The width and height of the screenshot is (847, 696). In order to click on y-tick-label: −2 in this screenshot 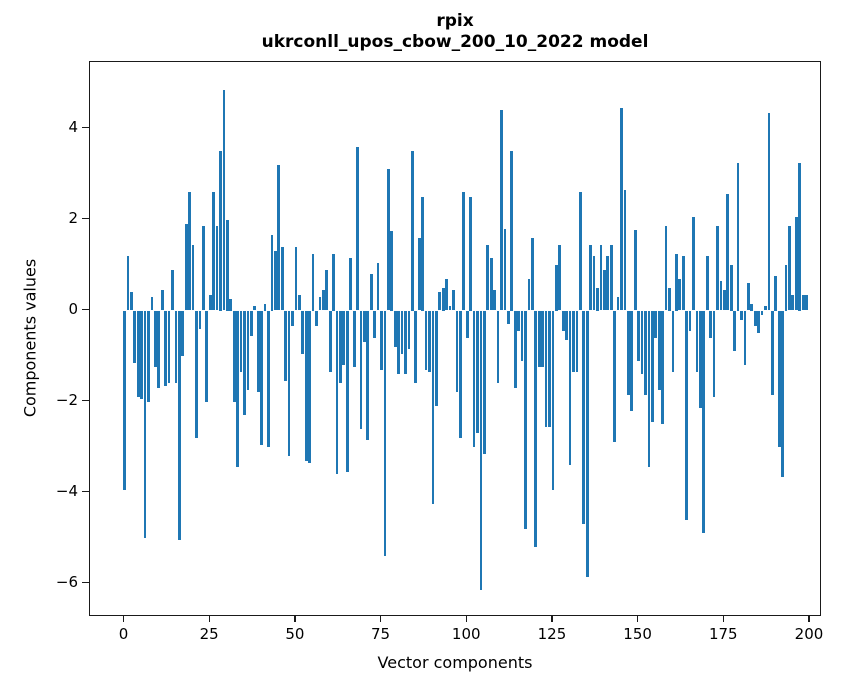, I will do `click(66, 400)`.